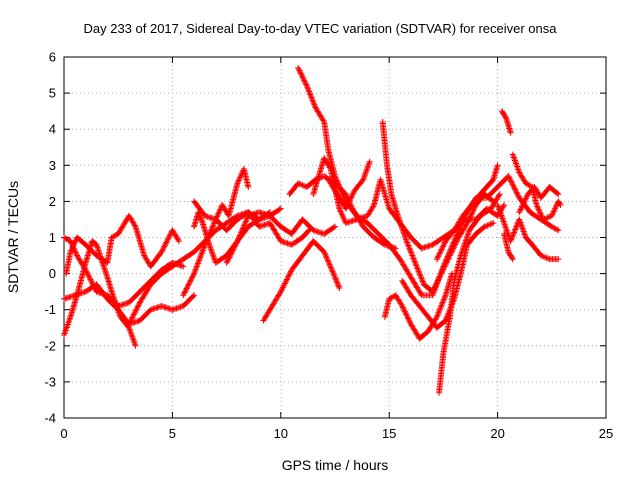  Describe the element at coordinates (52, 237) in the screenshot. I see `y-tick-label: 1` at that location.